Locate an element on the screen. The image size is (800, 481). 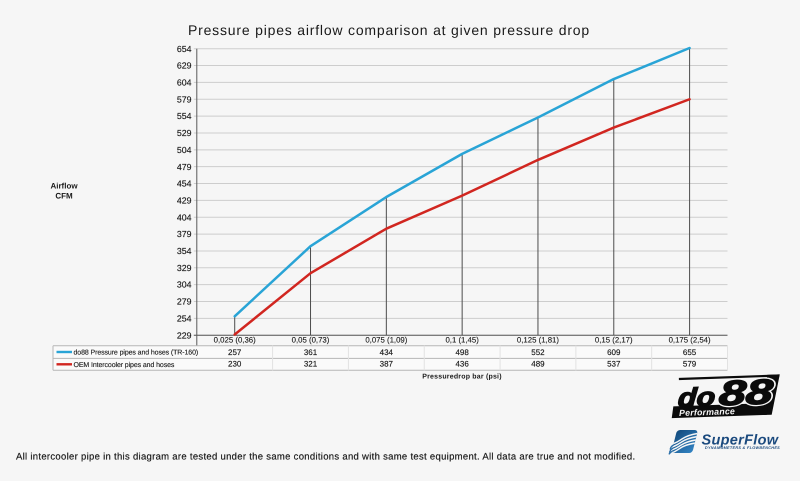
svg-text: 529 is located at coordinates (184, 133).